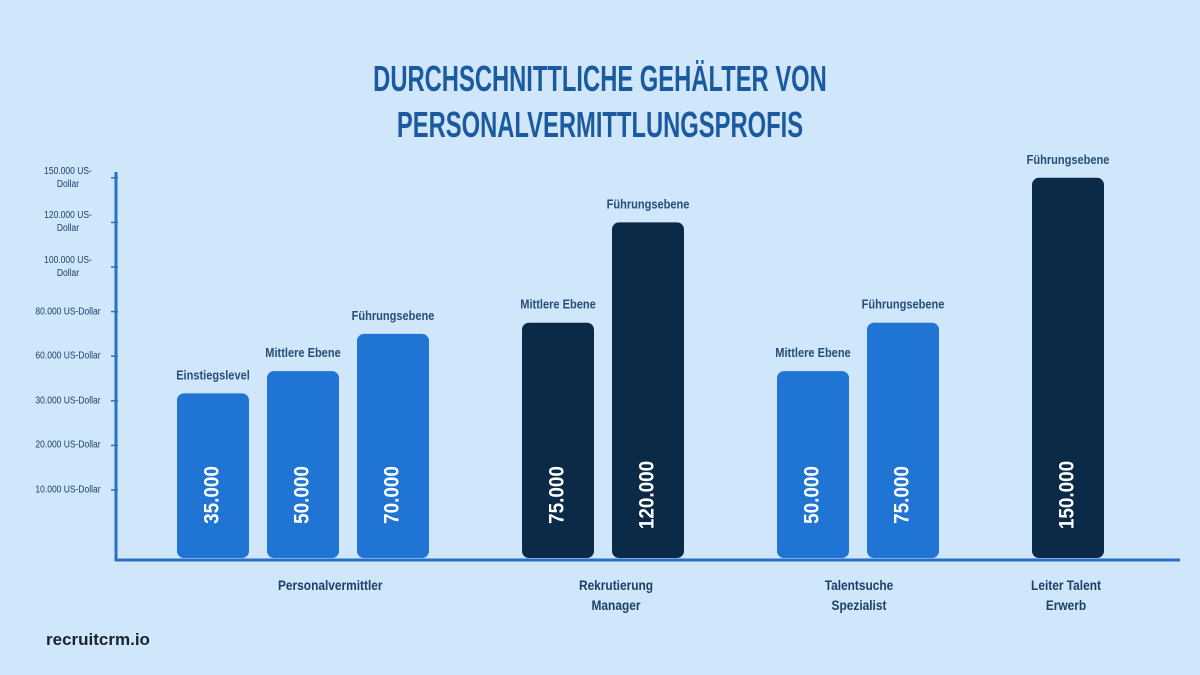 This screenshot has height=675, width=1200. I want to click on y-tick-label: 20.000 US-Dollar, so click(68, 445).